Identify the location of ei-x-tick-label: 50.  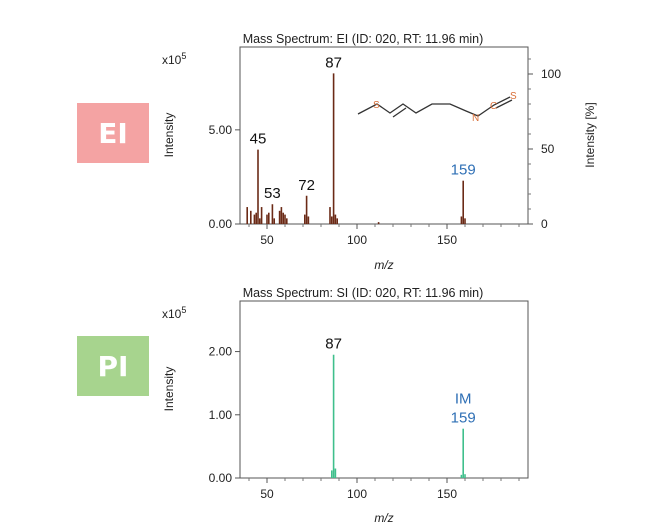
(267, 240).